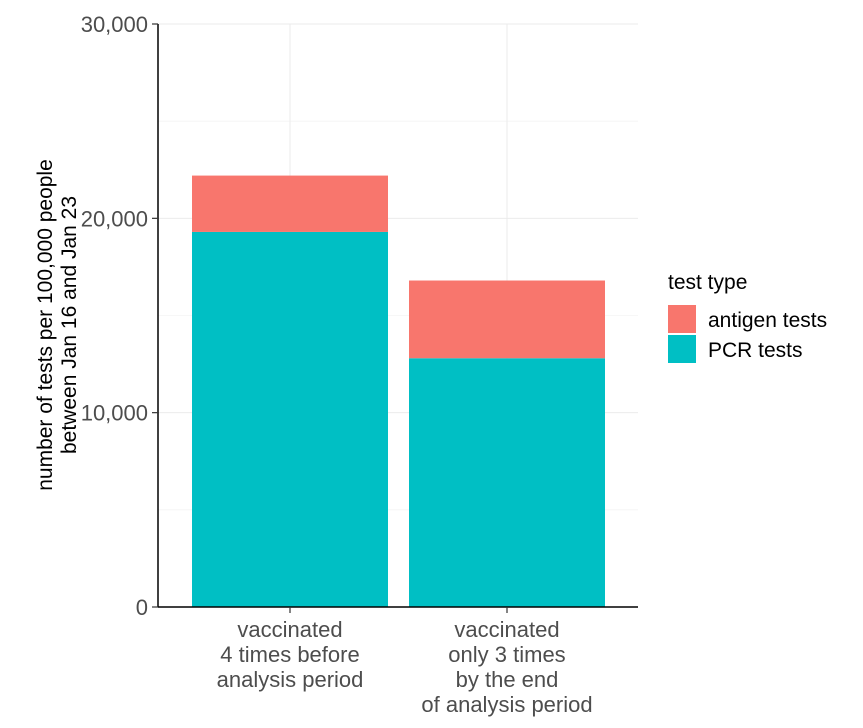 This screenshot has width=863, height=728. I want to click on y-tick-label: 0, so click(142, 607).